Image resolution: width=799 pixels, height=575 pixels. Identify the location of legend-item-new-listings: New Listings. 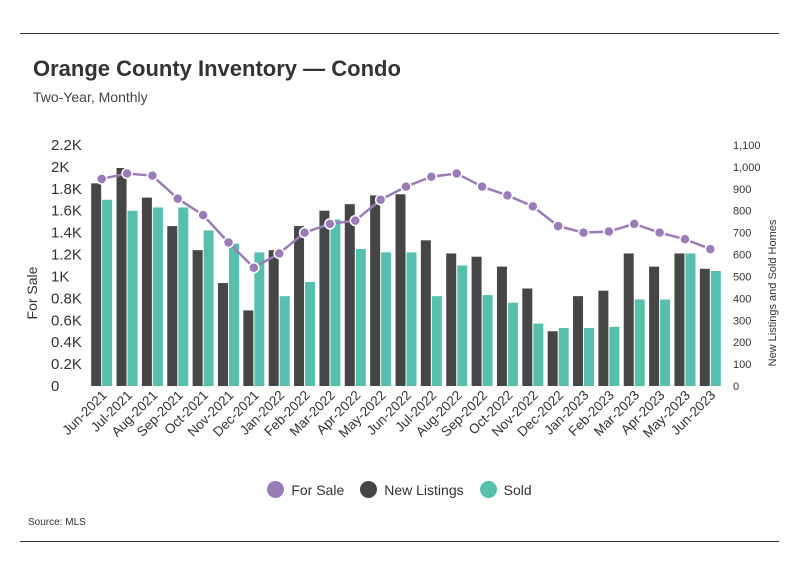
(412, 489).